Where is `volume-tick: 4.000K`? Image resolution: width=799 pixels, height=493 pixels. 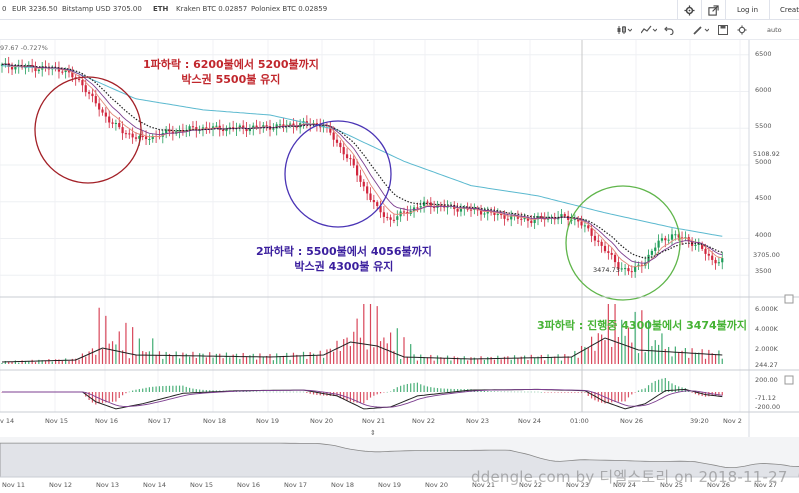 volume-tick: 4.000K is located at coordinates (767, 329).